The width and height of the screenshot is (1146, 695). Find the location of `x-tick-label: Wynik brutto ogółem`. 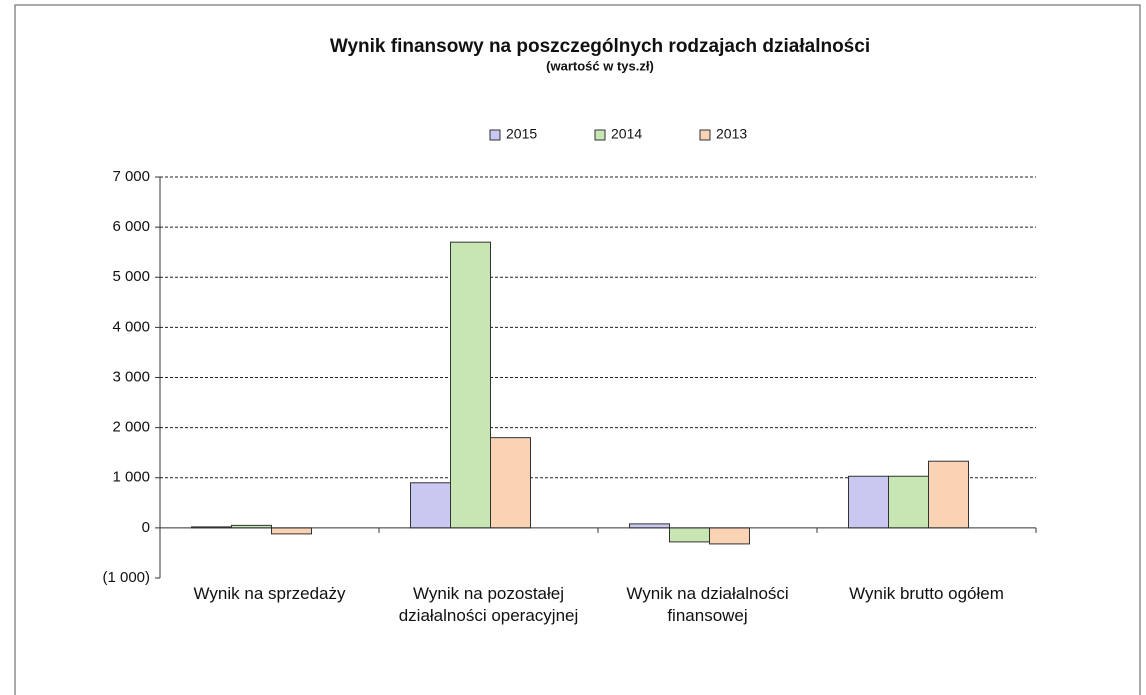

x-tick-label: Wynik brutto ogółem is located at coordinates (926, 593).